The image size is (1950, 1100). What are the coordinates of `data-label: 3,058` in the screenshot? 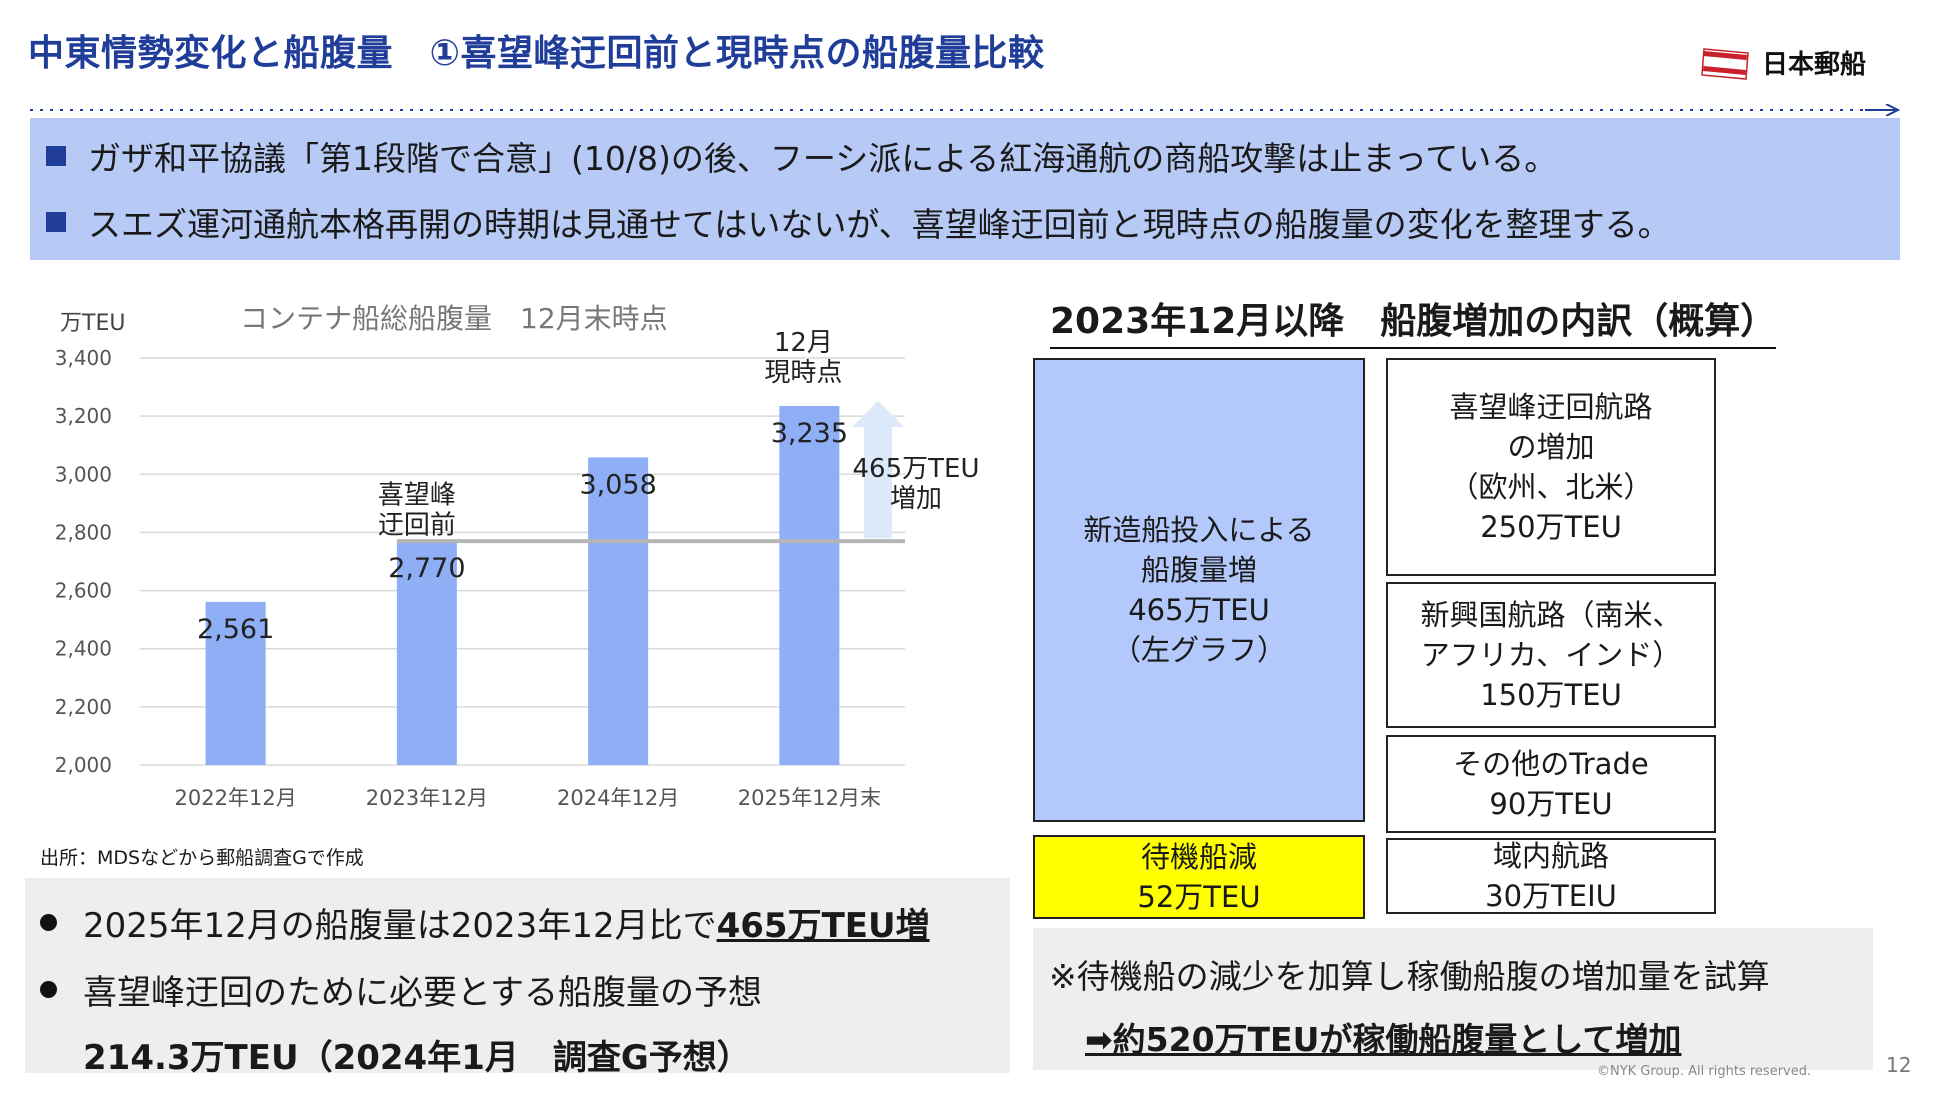 It's located at (617, 484).